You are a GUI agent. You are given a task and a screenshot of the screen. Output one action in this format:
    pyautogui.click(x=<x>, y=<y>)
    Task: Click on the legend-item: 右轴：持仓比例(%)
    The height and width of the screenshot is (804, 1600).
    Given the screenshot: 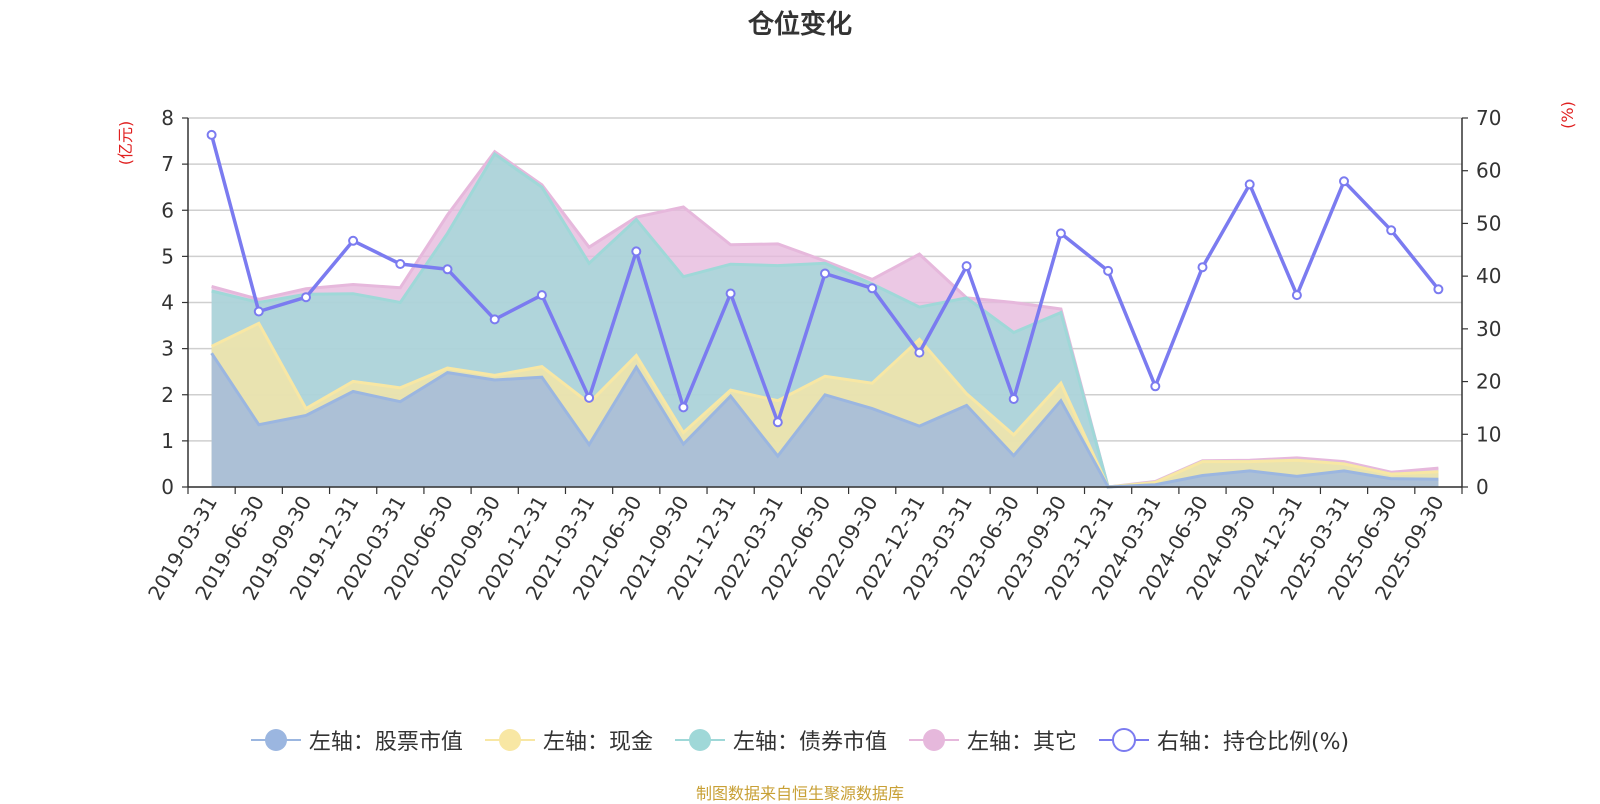 What is the action you would take?
    pyautogui.click(x=1224, y=740)
    